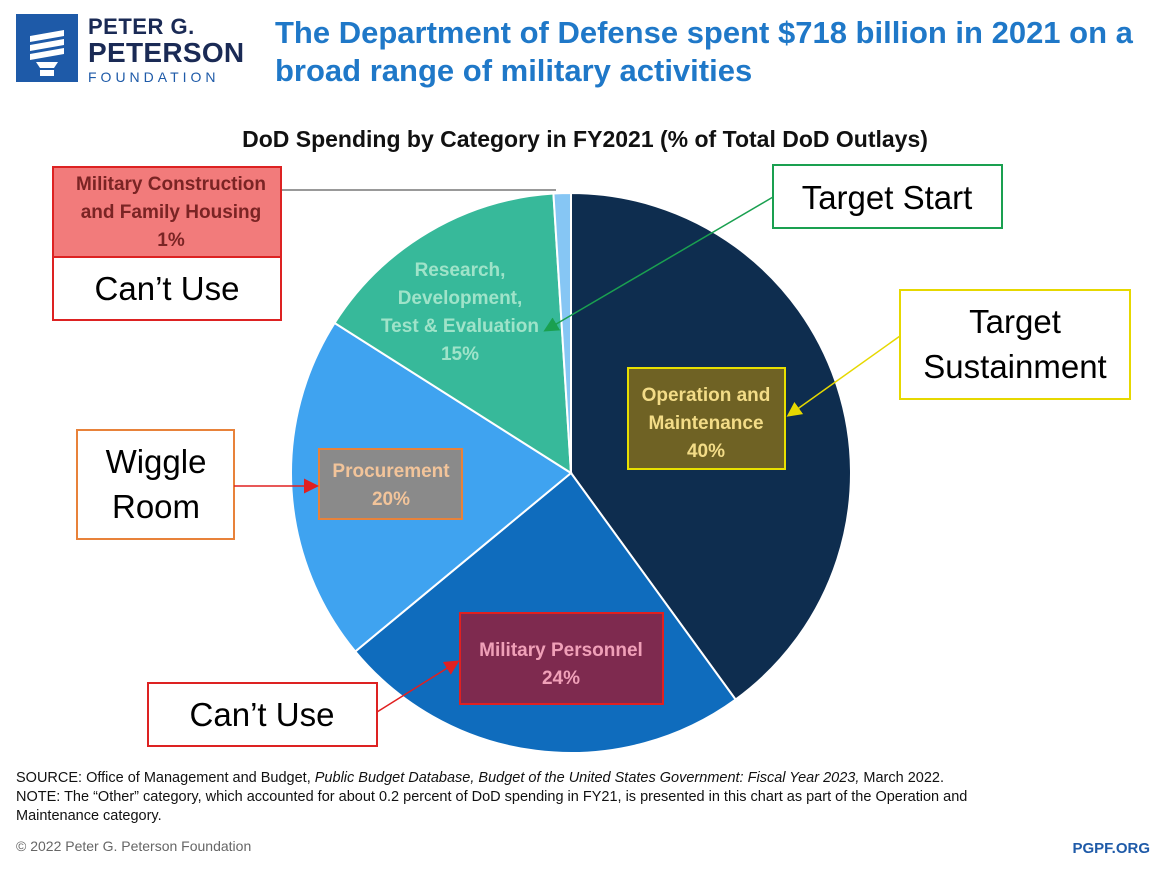 This screenshot has height=869, width=1170. I want to click on source-date: March 2022., so click(902, 778).